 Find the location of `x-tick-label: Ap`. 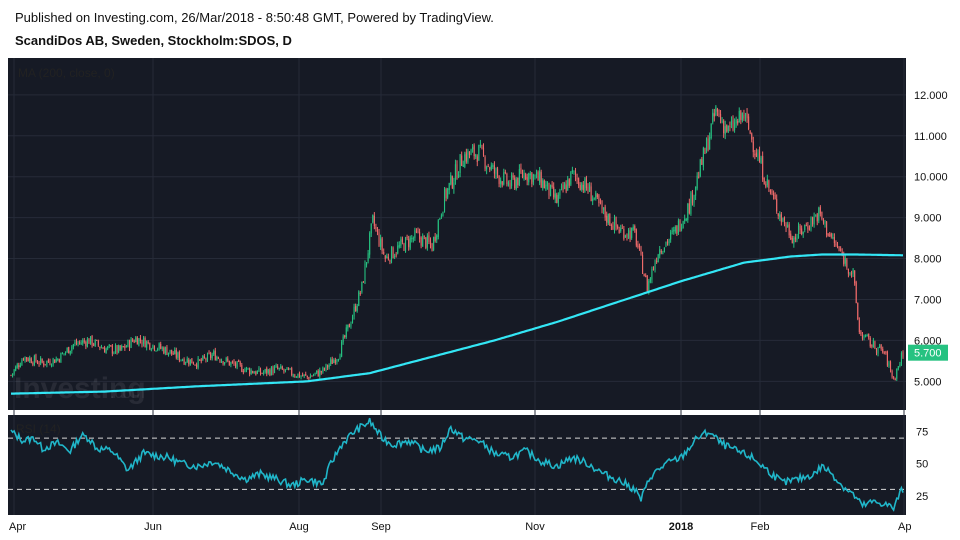

x-tick-label: Ap is located at coordinates (904, 527).